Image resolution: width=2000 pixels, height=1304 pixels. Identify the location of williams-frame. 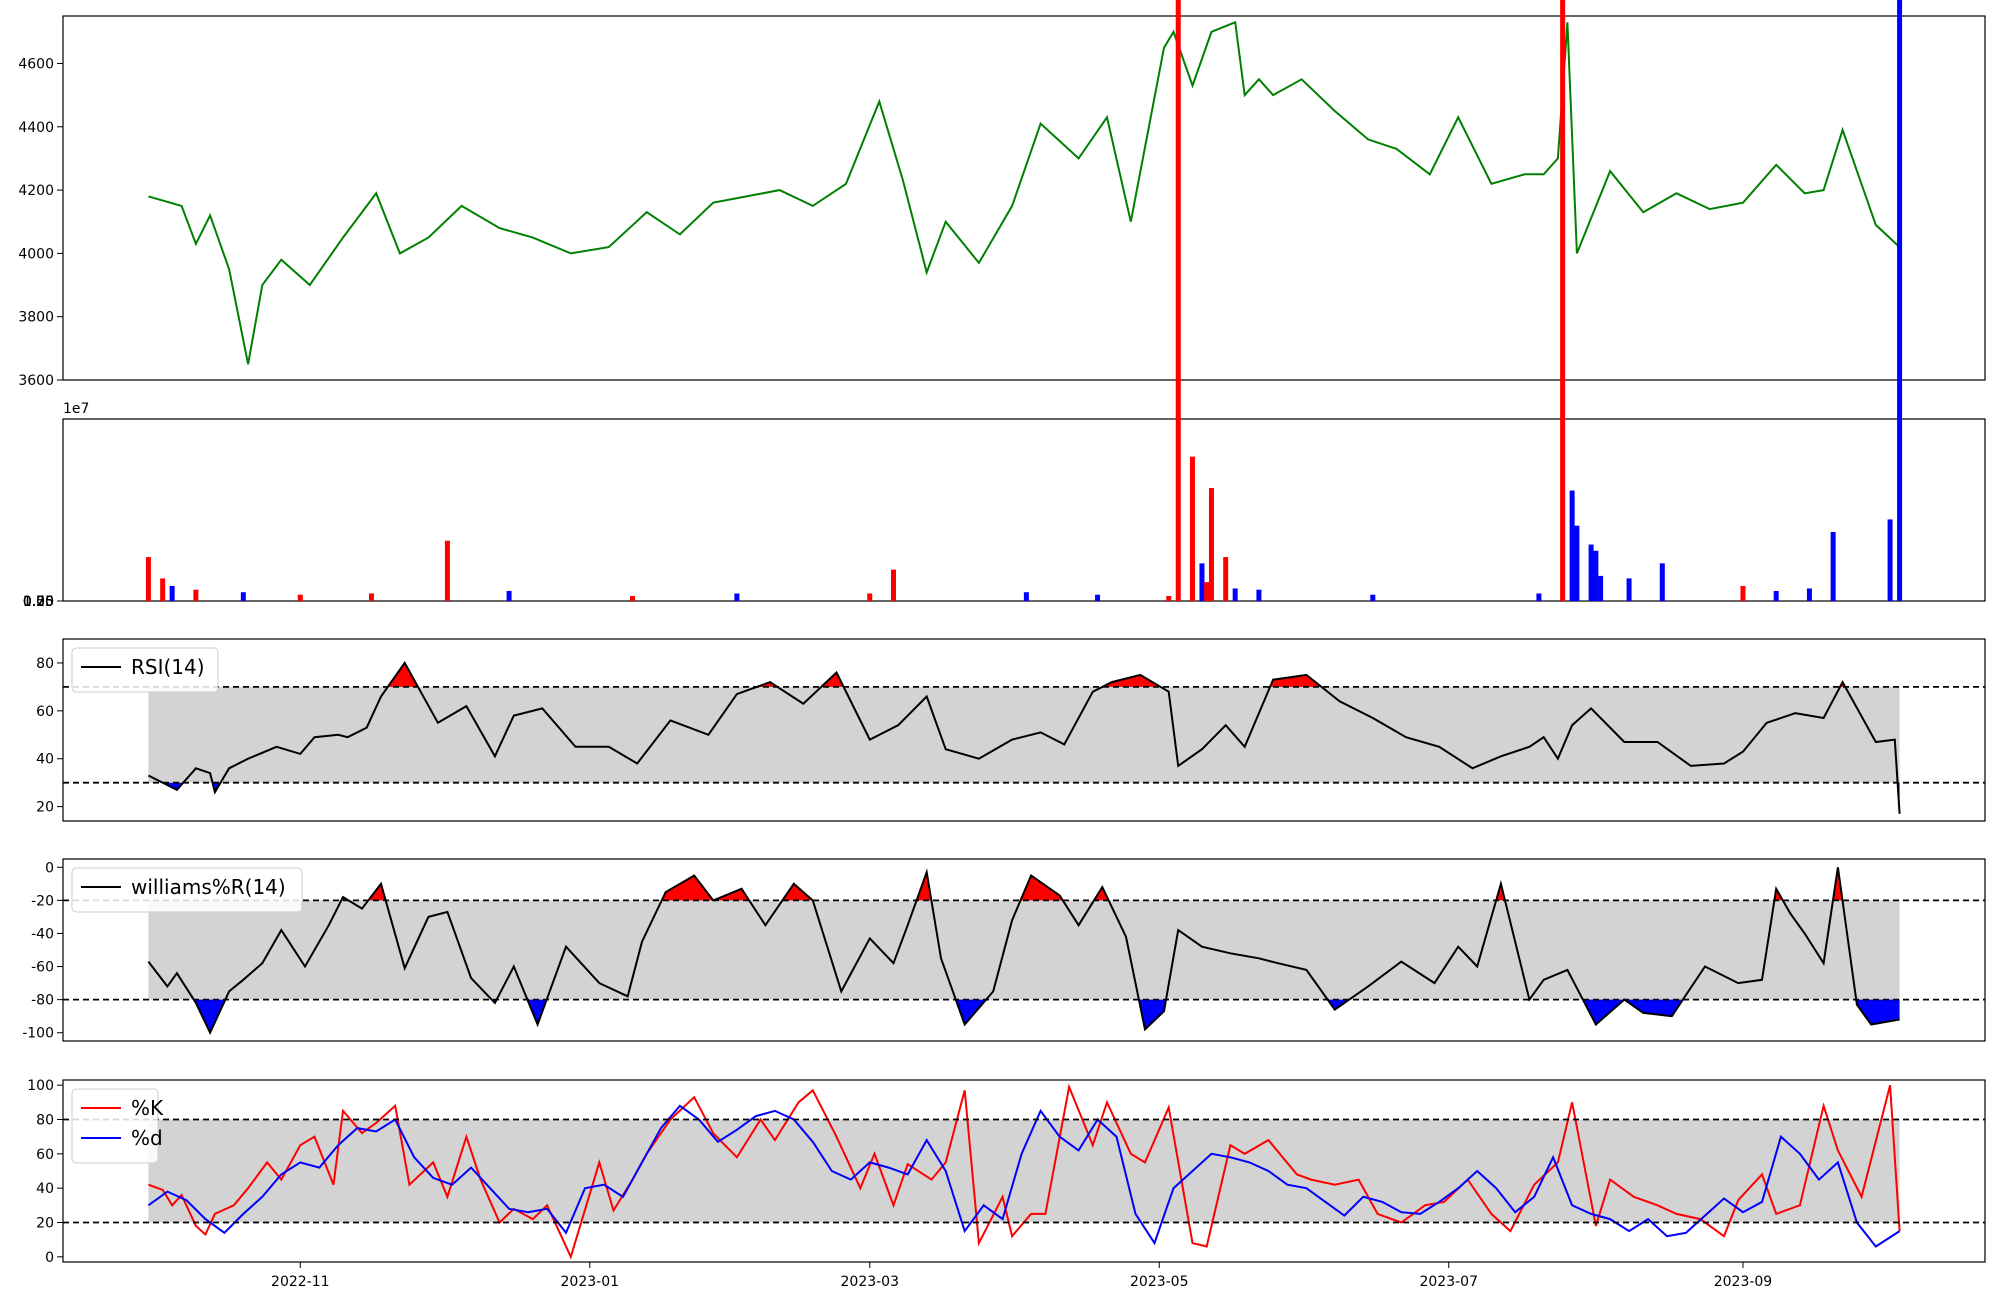
(1024, 950).